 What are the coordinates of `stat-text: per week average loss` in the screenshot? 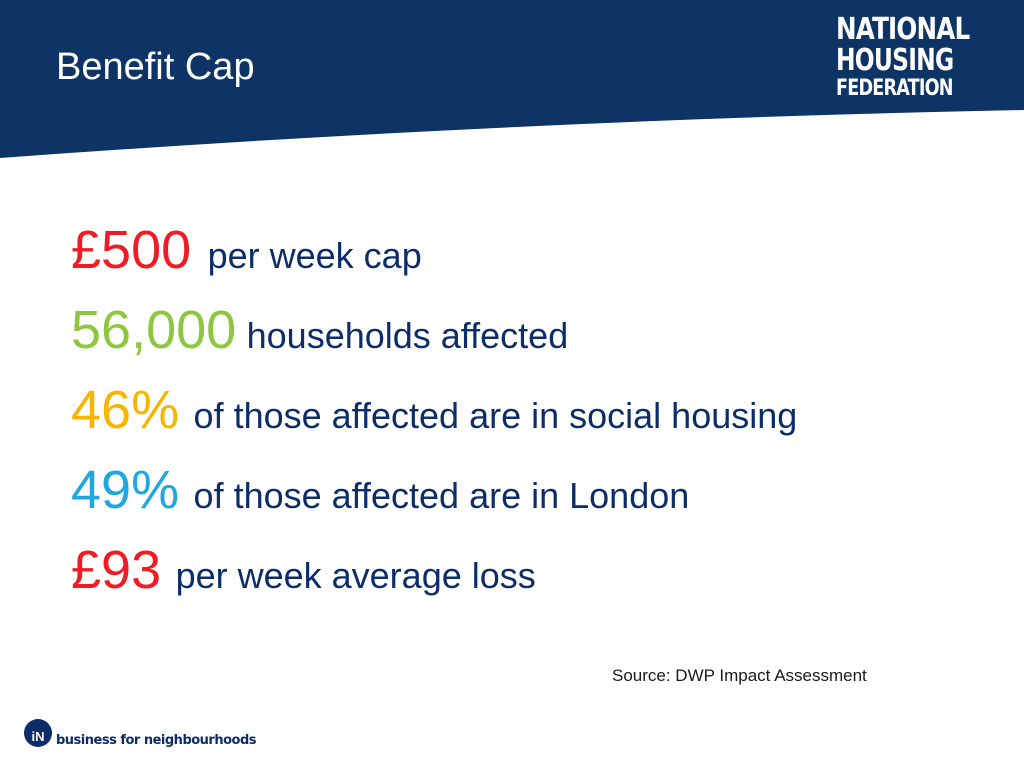 It's located at (355, 575).